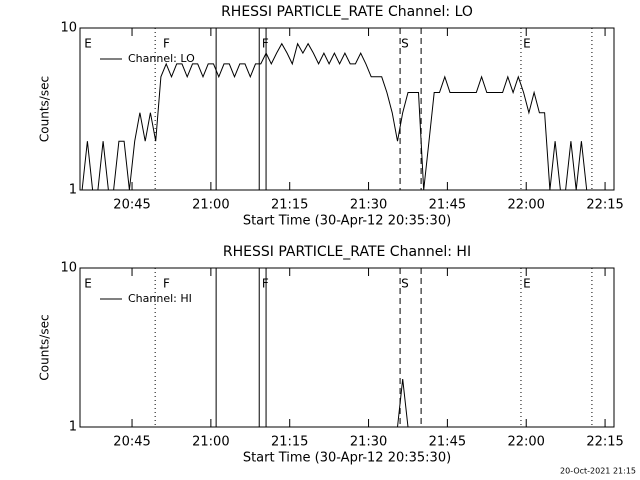  What do you see at coordinates (598, 471) in the screenshot?
I see `footer-date: 20-Oct-2021 21:15` at bounding box center [598, 471].